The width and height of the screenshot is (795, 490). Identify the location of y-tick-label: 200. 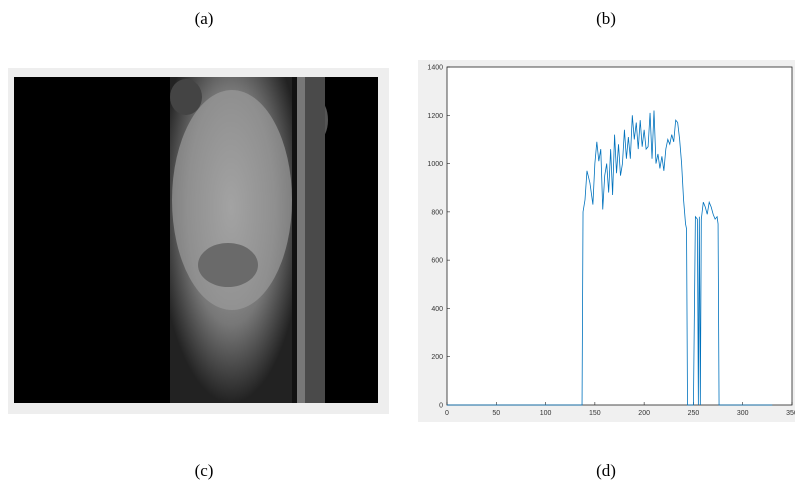
(437, 357).